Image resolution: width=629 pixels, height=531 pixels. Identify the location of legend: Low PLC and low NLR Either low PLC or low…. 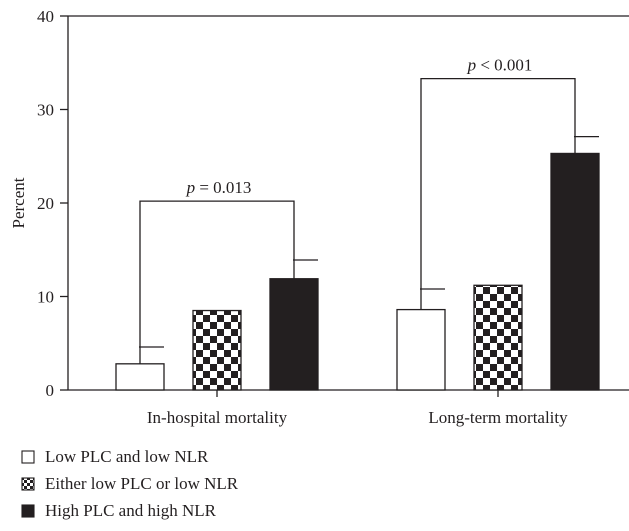
(130, 483).